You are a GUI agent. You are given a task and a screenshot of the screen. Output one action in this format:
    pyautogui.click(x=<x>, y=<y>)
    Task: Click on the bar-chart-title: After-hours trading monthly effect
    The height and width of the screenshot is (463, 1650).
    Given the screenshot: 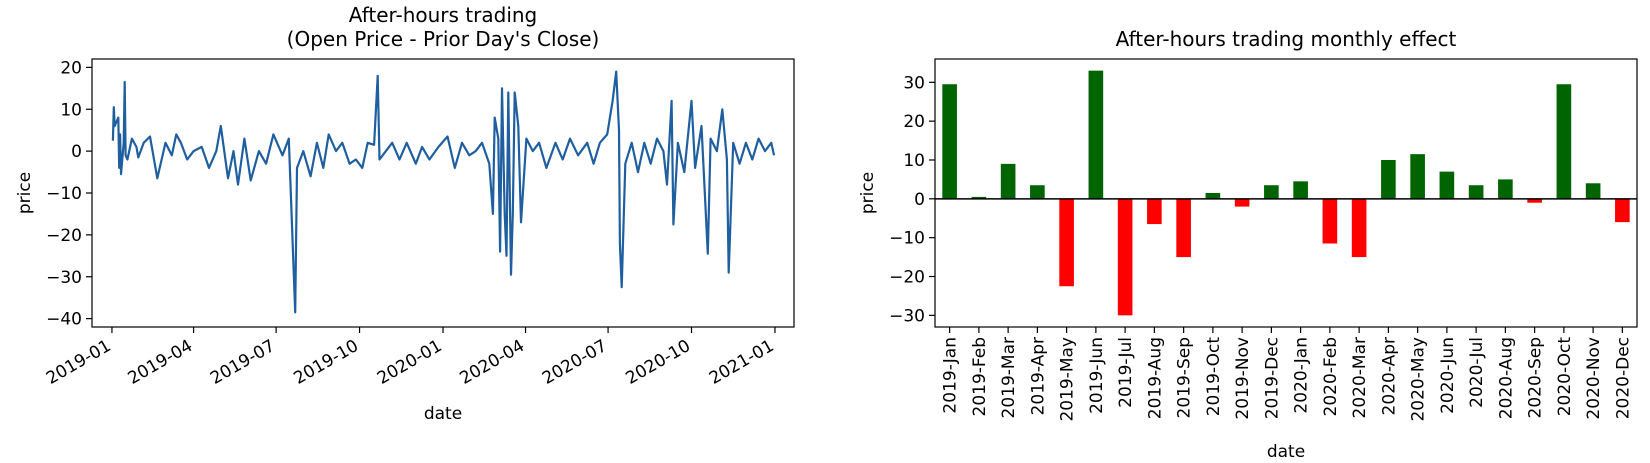 What is the action you would take?
    pyautogui.click(x=1286, y=39)
    